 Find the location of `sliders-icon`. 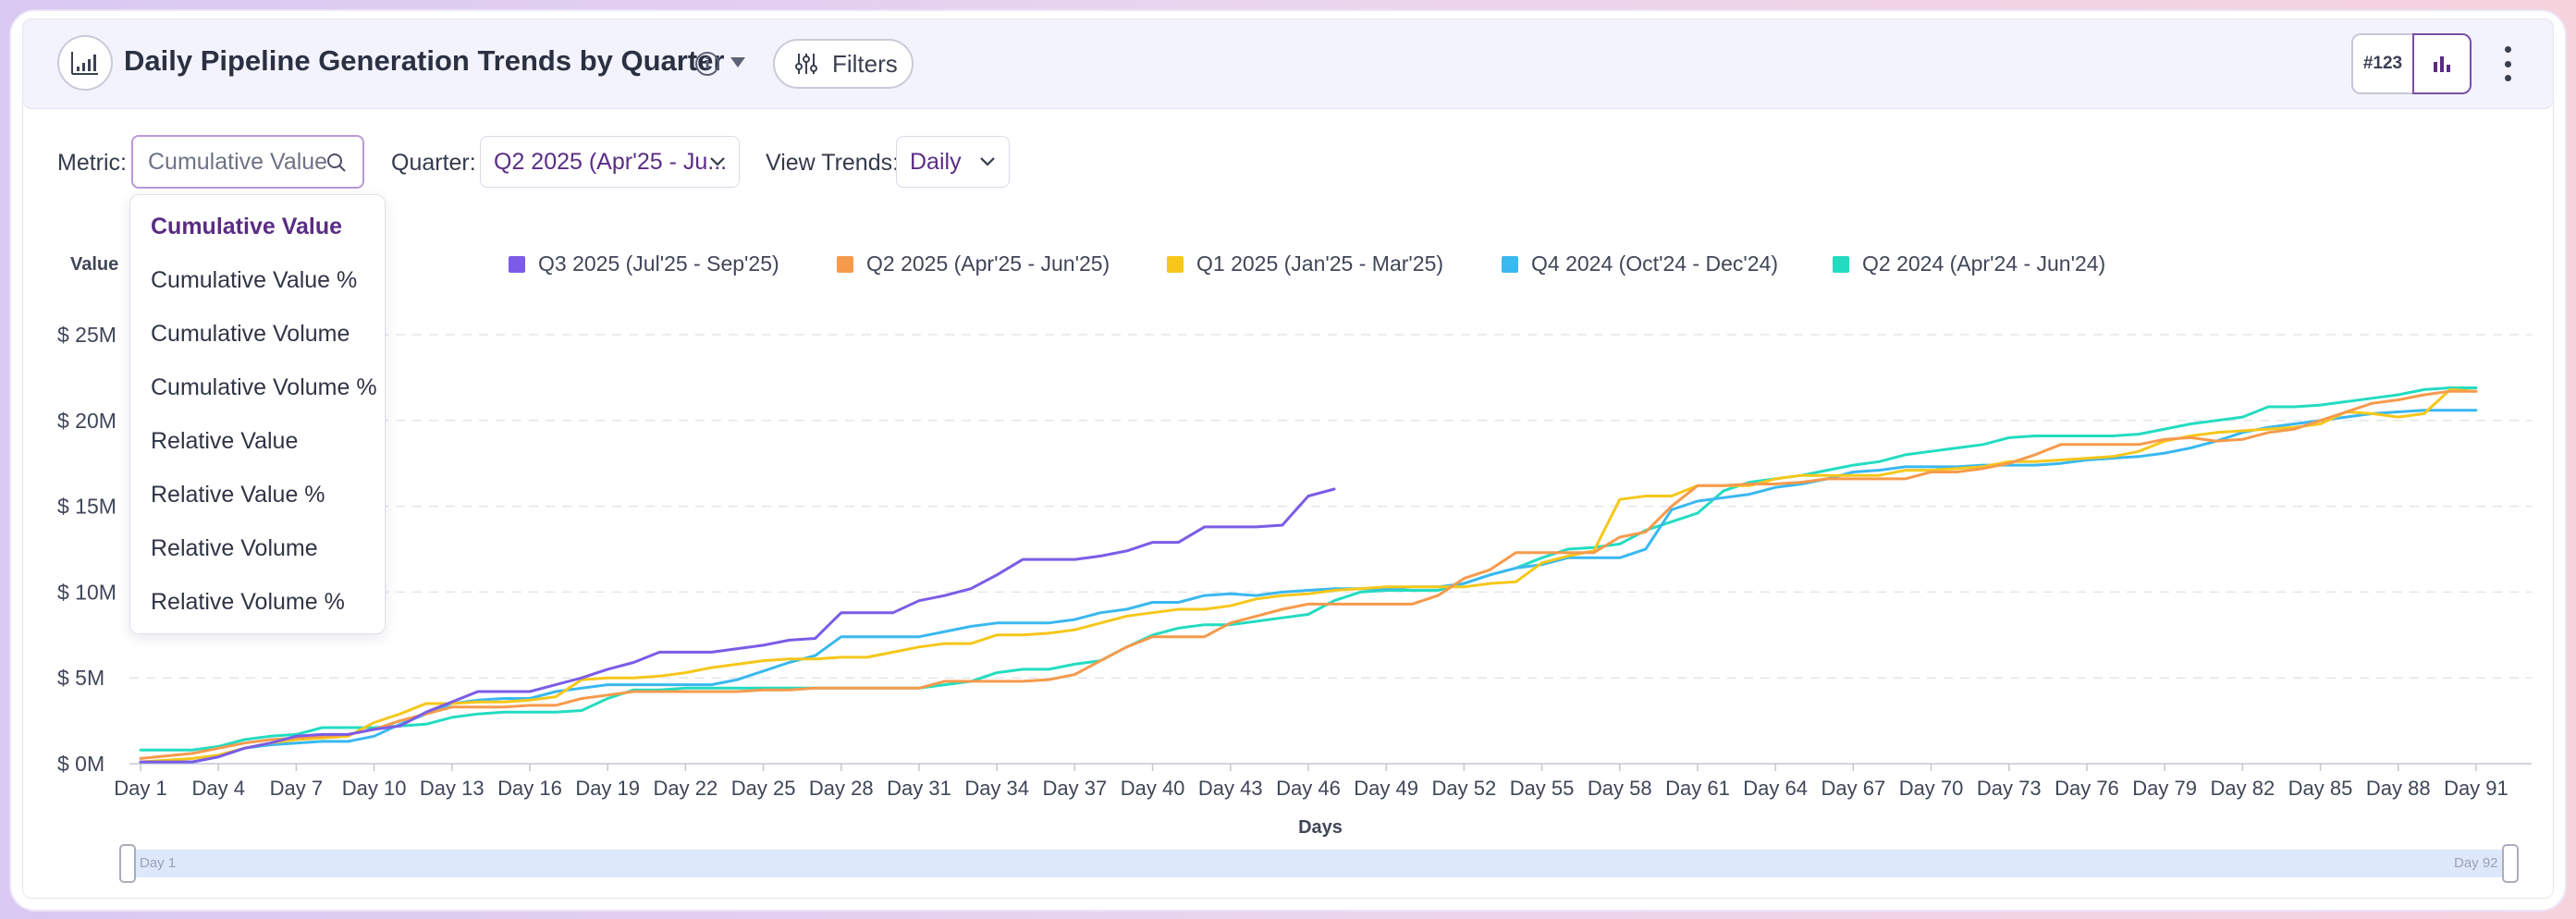

sliders-icon is located at coordinates (806, 64).